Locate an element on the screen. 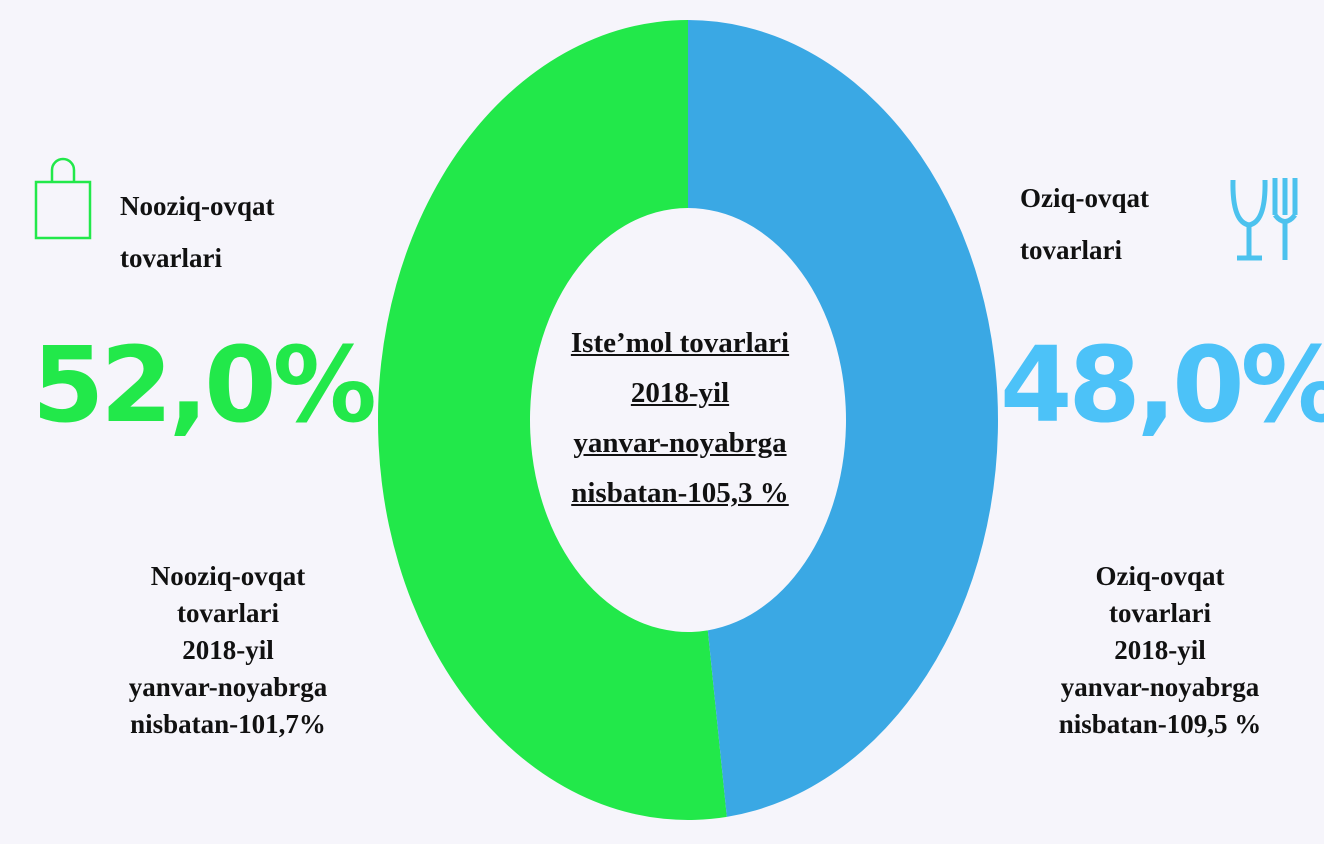  category-label: Oziq-ovqat tovarlari is located at coordinates (1085, 224).